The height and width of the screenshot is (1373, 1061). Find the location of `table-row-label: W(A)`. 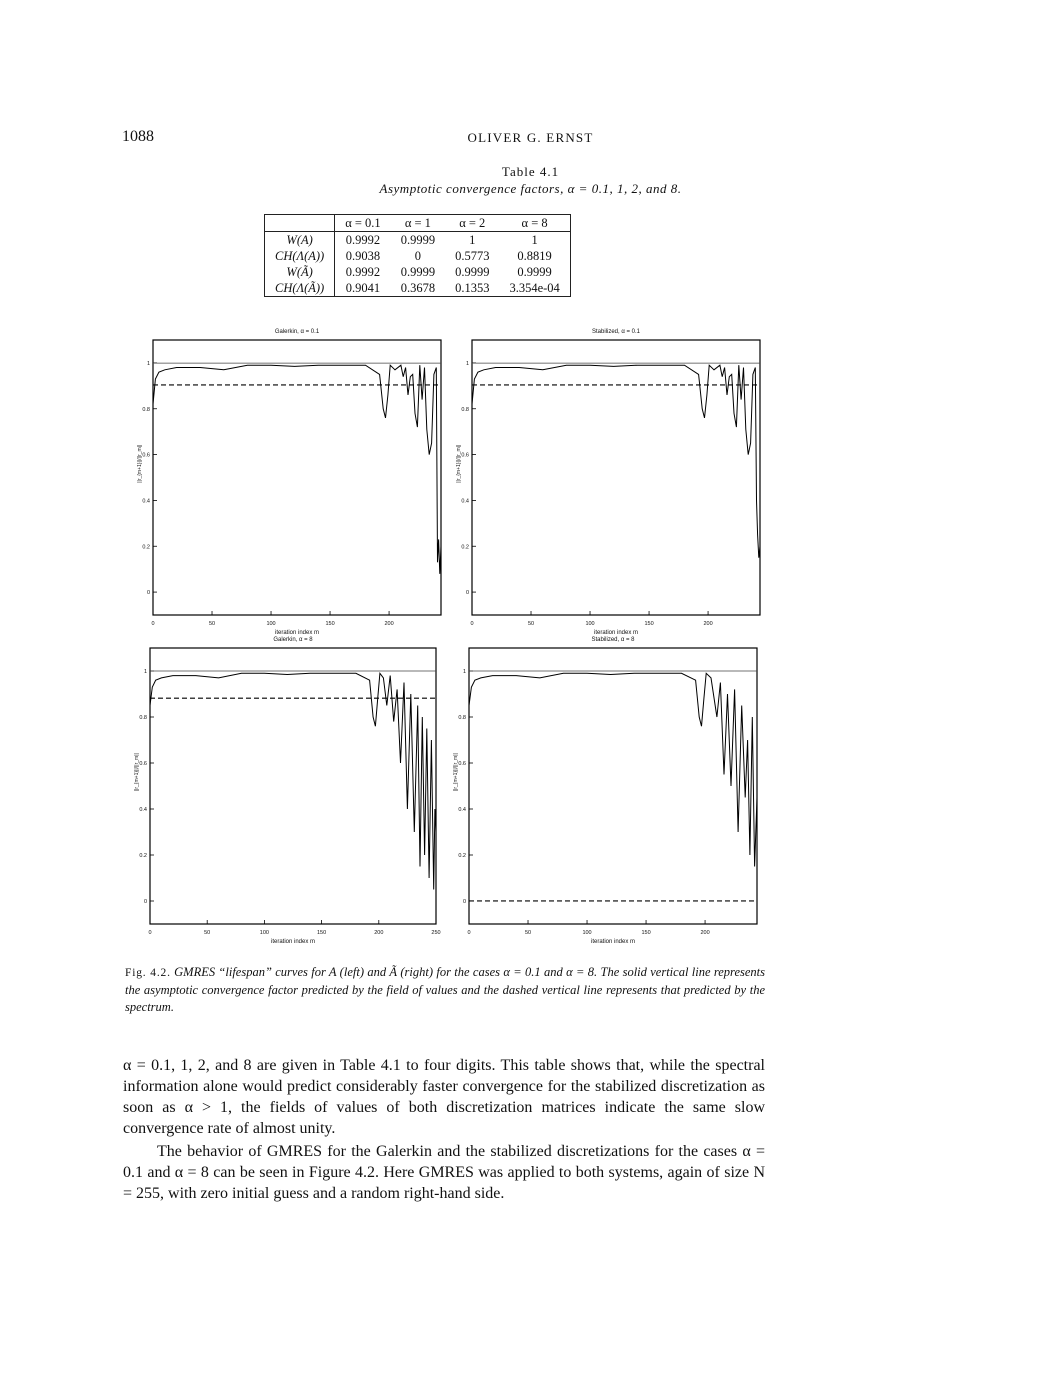

table-row-label: W(A) is located at coordinates (300, 239).